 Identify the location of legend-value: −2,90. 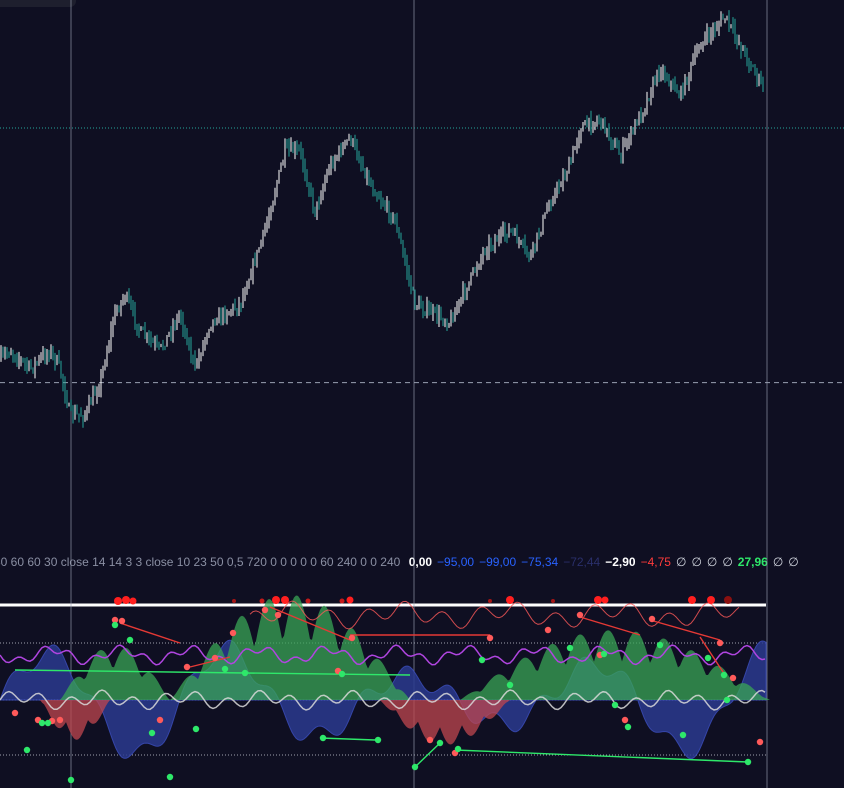
(620, 562).